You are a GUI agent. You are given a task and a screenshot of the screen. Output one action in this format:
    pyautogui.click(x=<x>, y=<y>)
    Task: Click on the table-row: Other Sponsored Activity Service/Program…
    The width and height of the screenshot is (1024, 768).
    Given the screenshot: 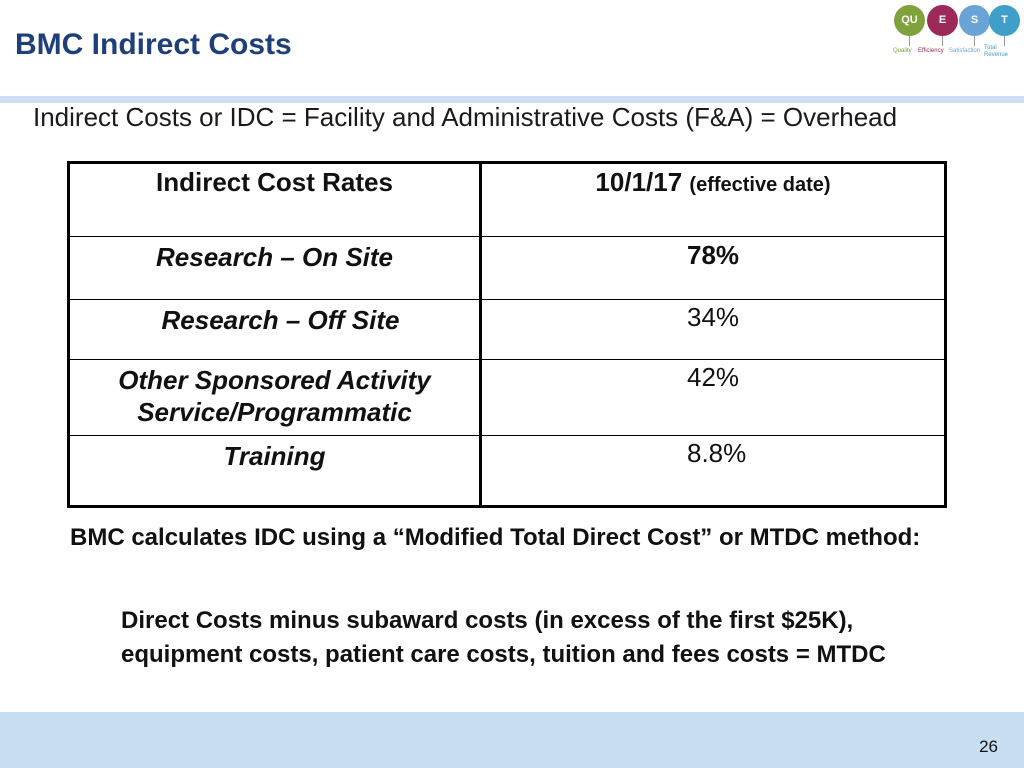 What is the action you would take?
    pyautogui.click(x=507, y=397)
    